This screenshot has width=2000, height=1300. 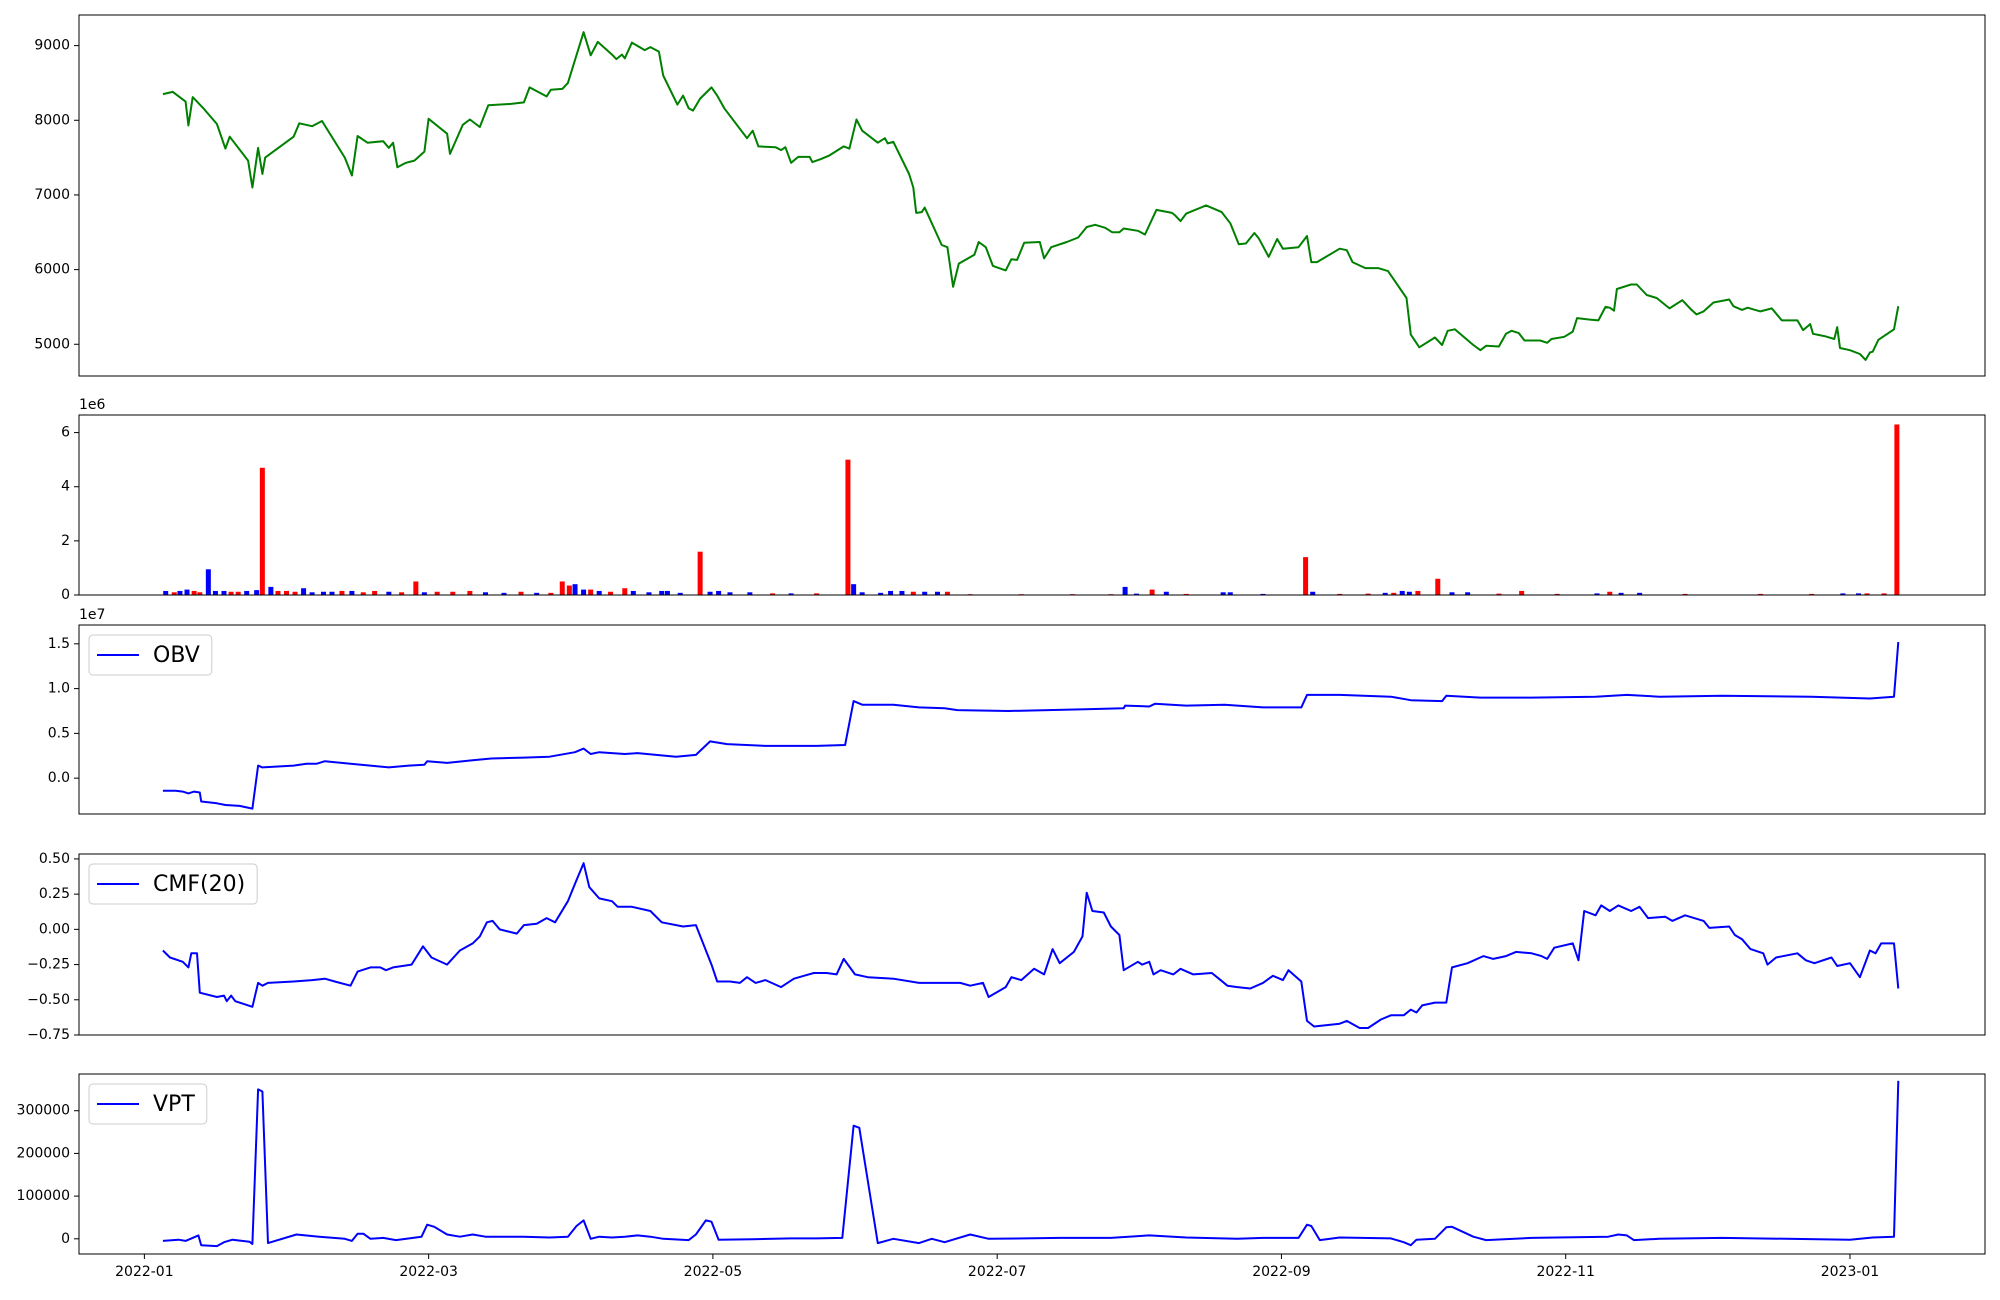 What do you see at coordinates (59, 644) in the screenshot?
I see `y-tick-label: 1.5` at bounding box center [59, 644].